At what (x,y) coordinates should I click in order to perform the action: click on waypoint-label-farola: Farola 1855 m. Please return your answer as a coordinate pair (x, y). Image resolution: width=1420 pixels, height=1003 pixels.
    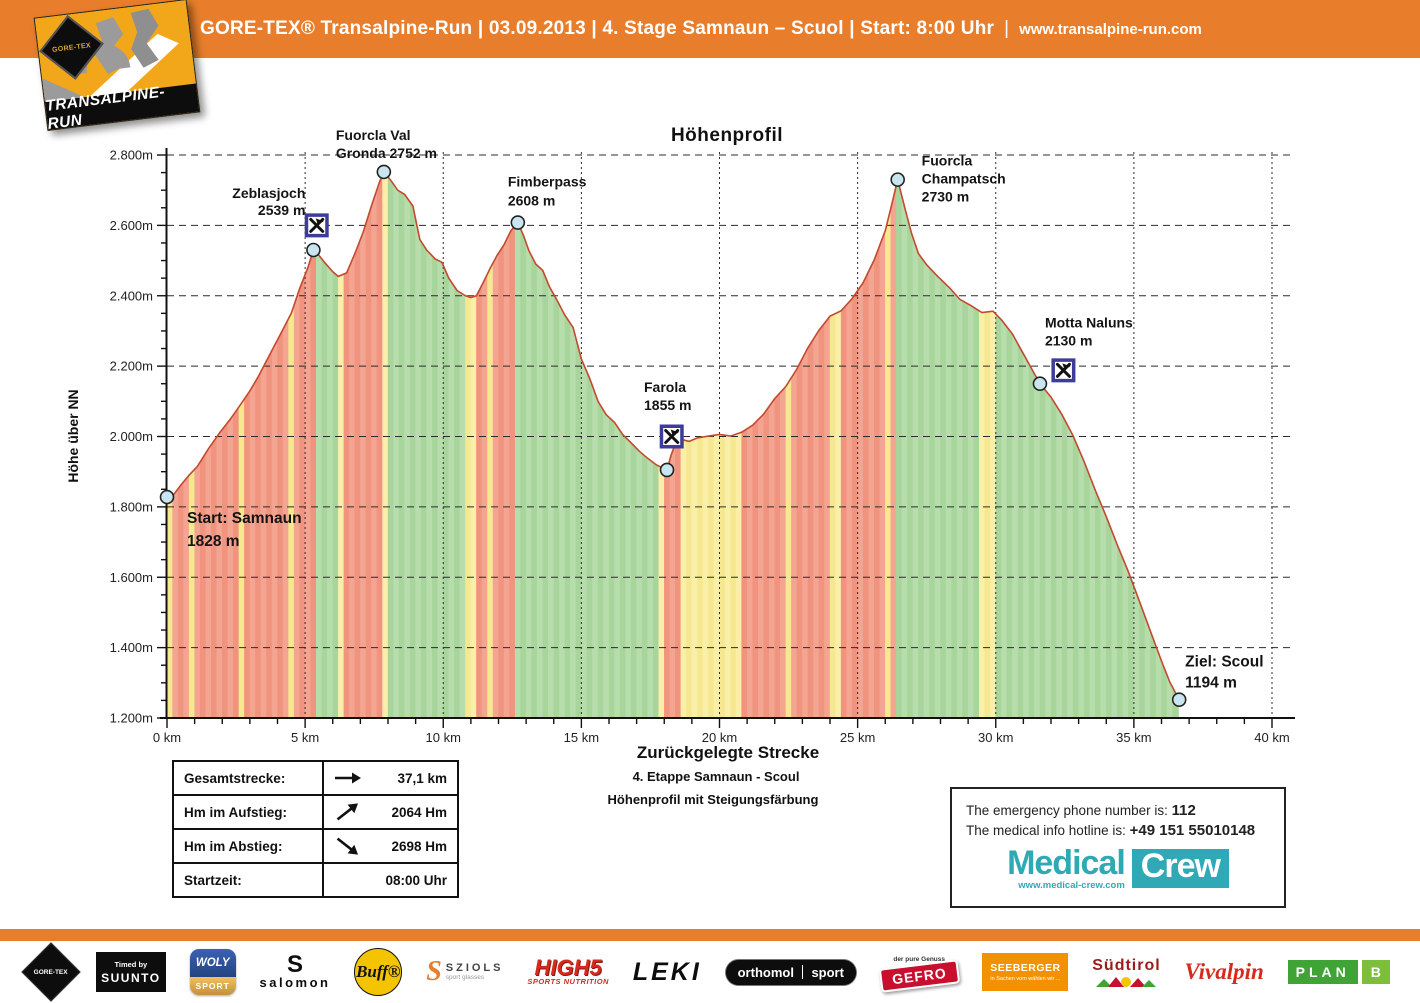
    Looking at the image, I should click on (667, 396).